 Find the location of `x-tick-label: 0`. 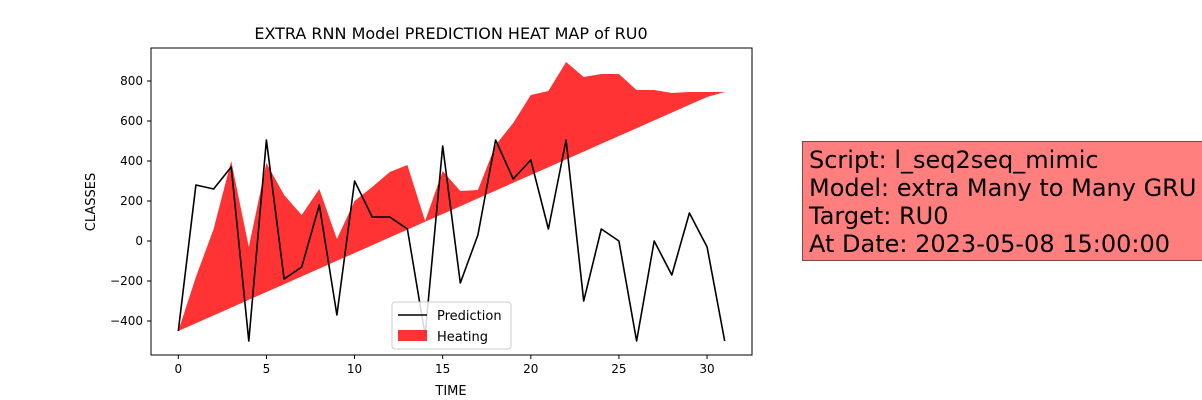

x-tick-label: 0 is located at coordinates (178, 369).